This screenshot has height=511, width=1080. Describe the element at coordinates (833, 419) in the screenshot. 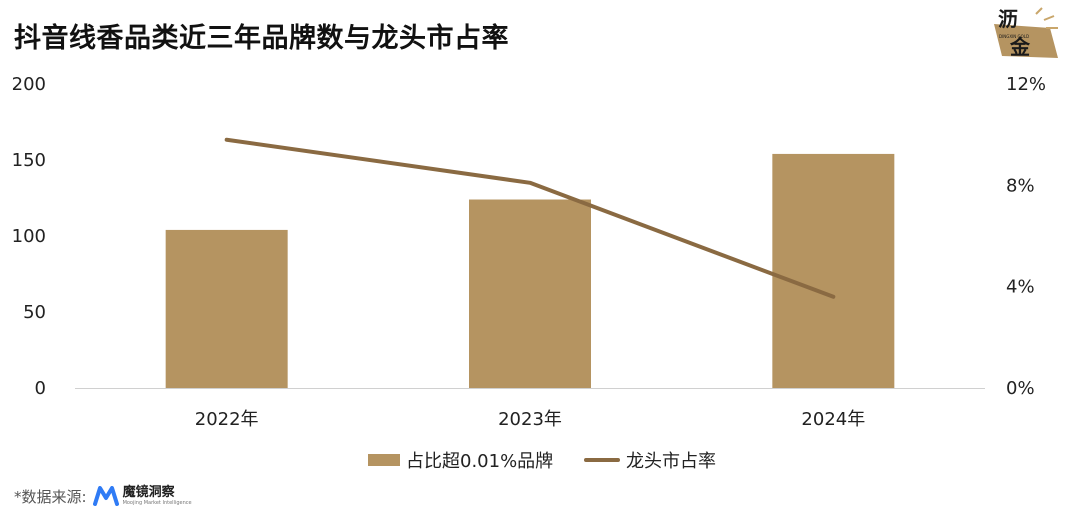

I see `x-tick-label: 2024年` at that location.